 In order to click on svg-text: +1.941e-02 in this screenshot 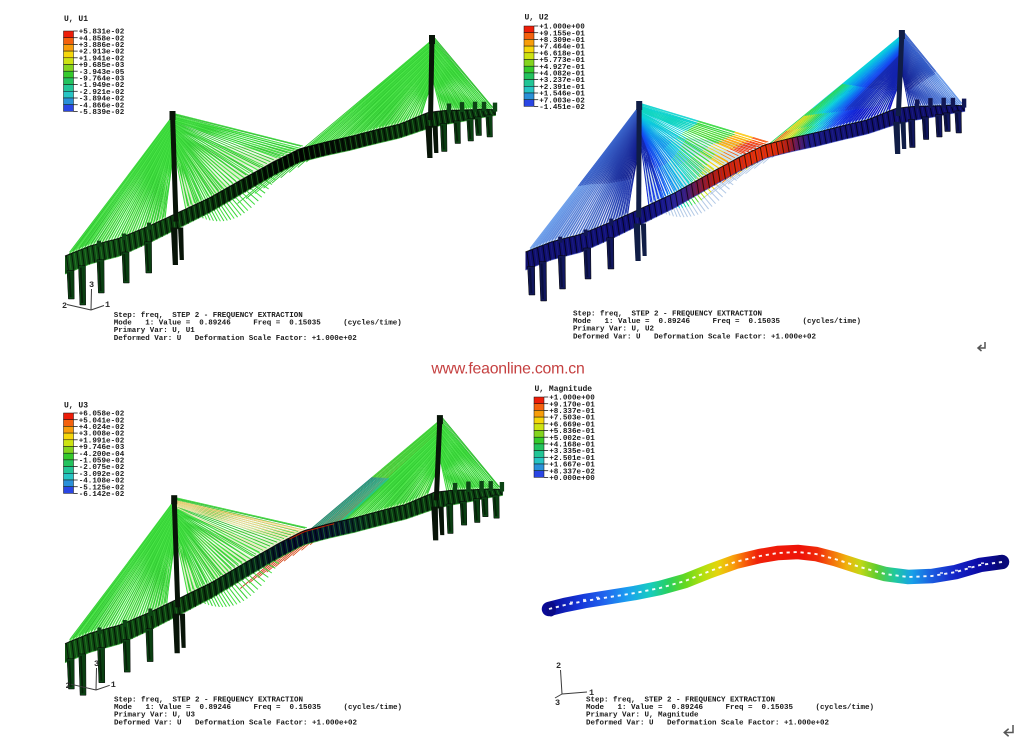, I will do `click(102, 59)`.